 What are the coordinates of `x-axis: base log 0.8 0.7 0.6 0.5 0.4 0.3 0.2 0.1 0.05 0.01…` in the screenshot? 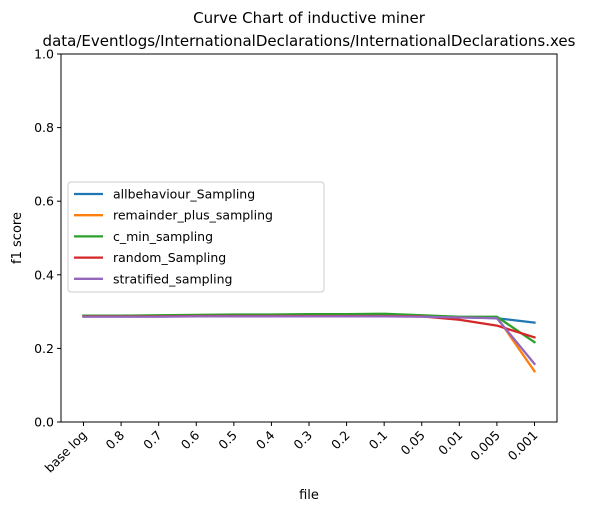 It's located at (291, 448).